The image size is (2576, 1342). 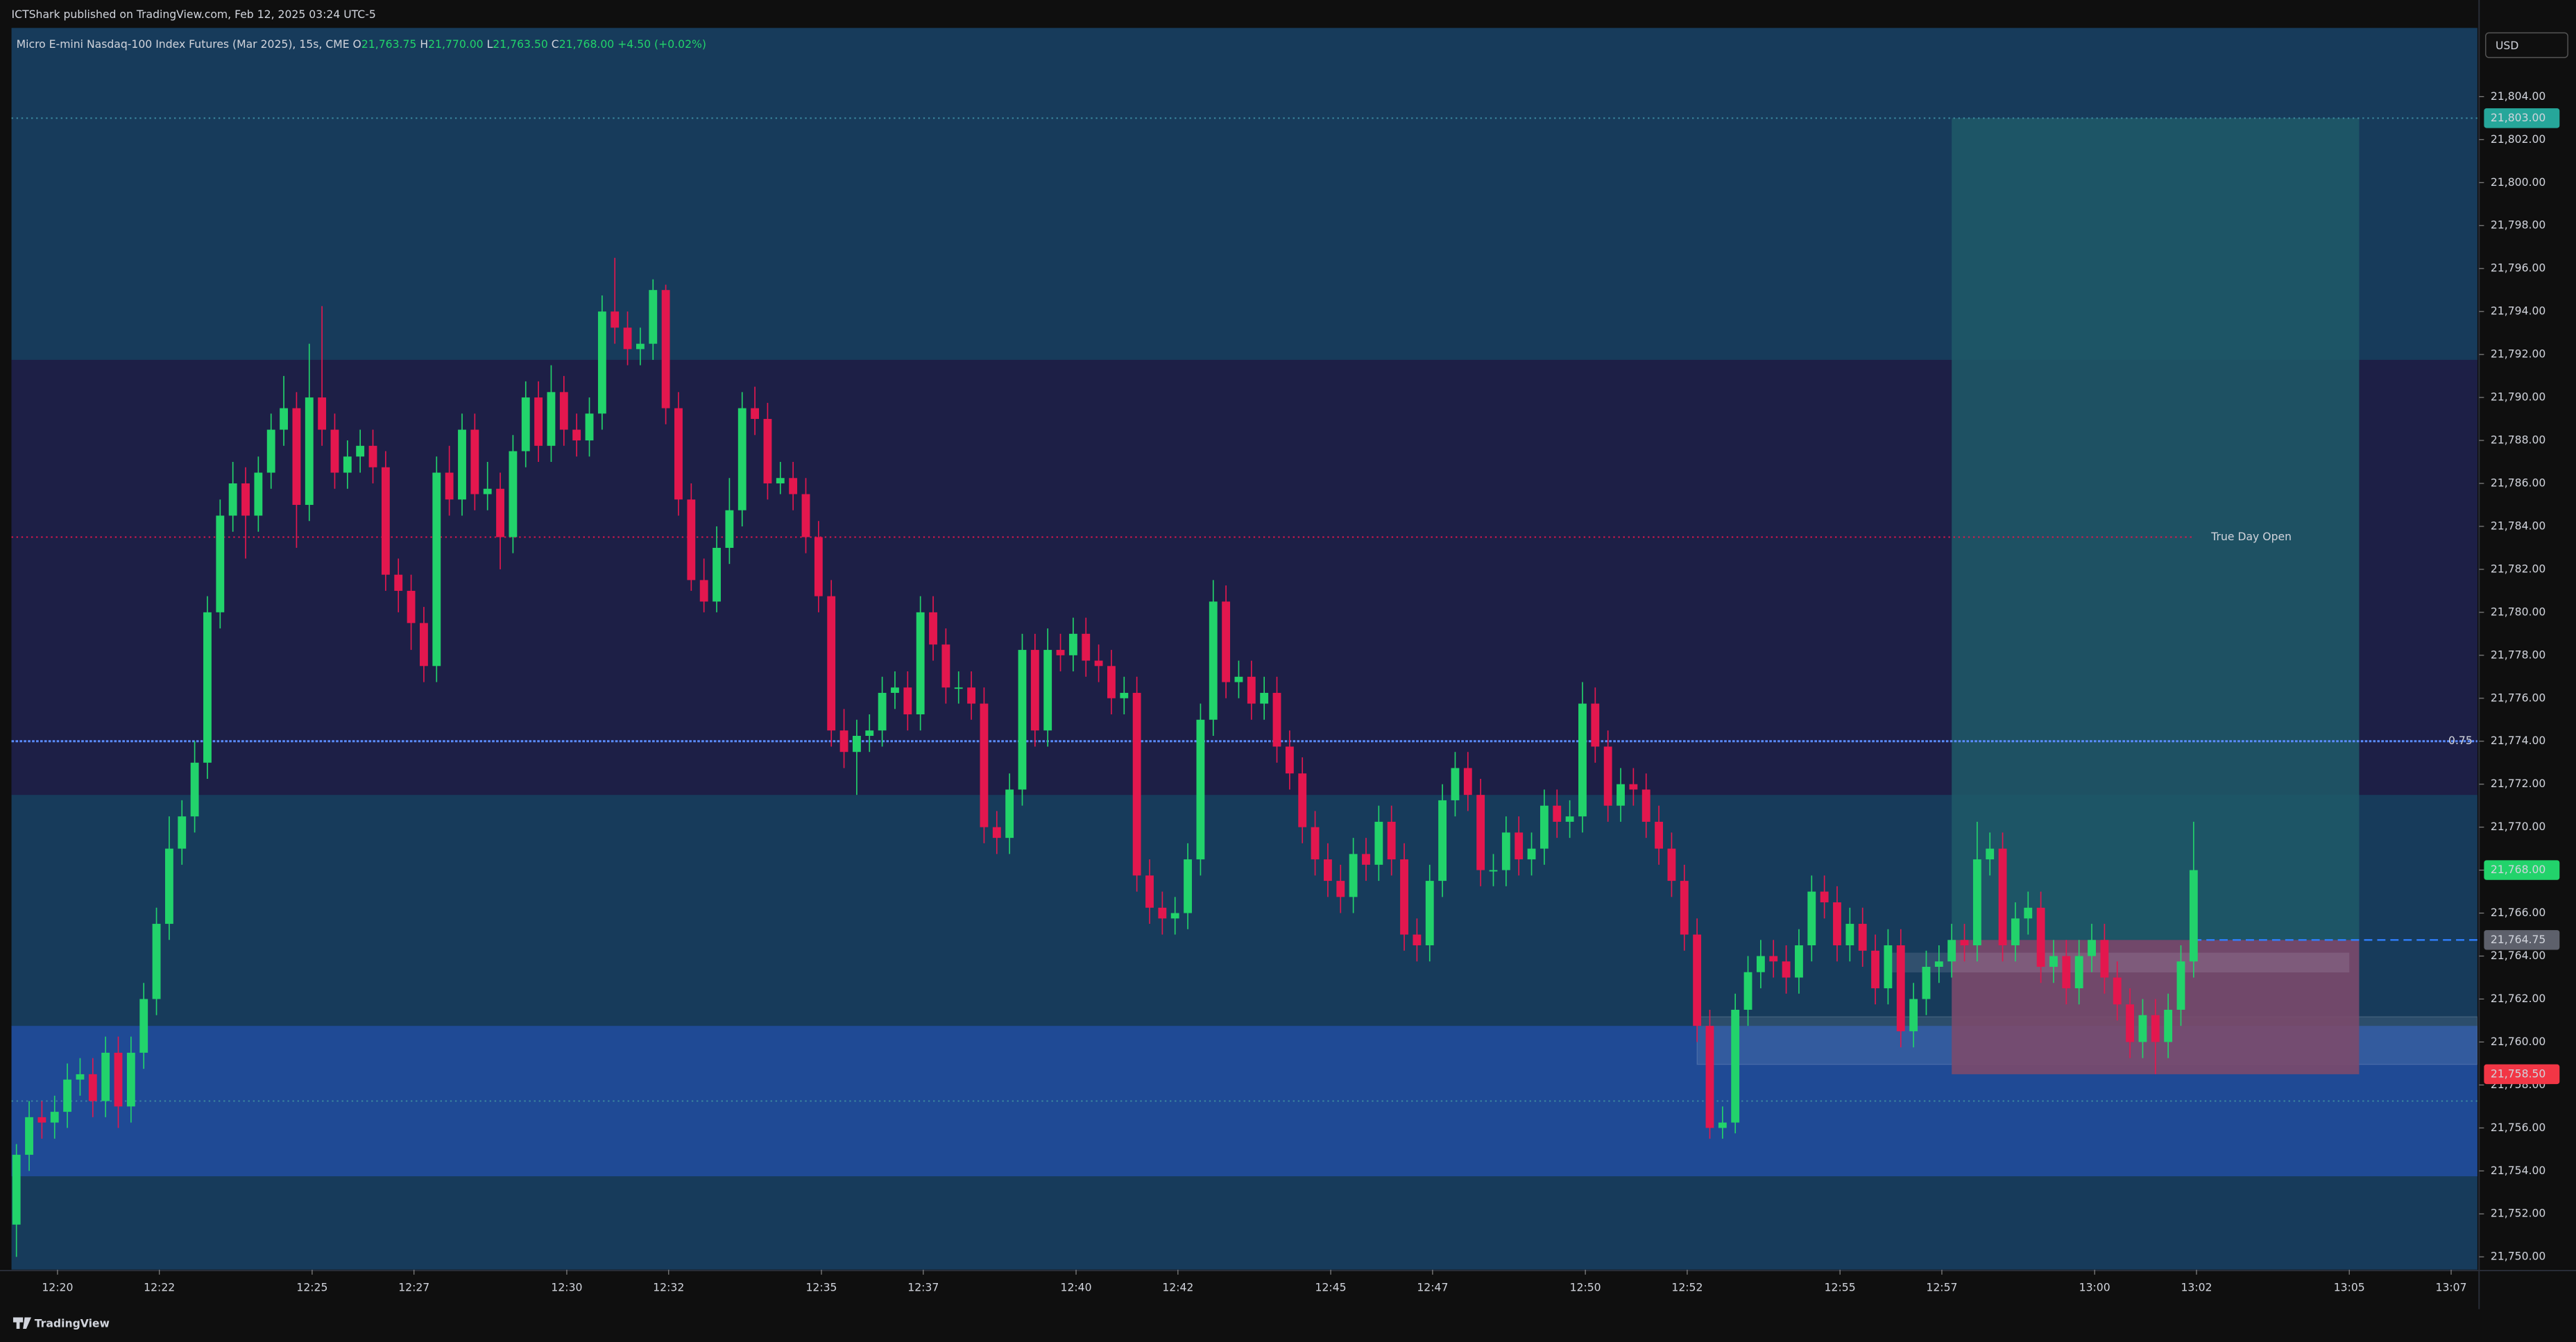 What do you see at coordinates (2518, 1073) in the screenshot?
I see `price-label: 21,758.50` at bounding box center [2518, 1073].